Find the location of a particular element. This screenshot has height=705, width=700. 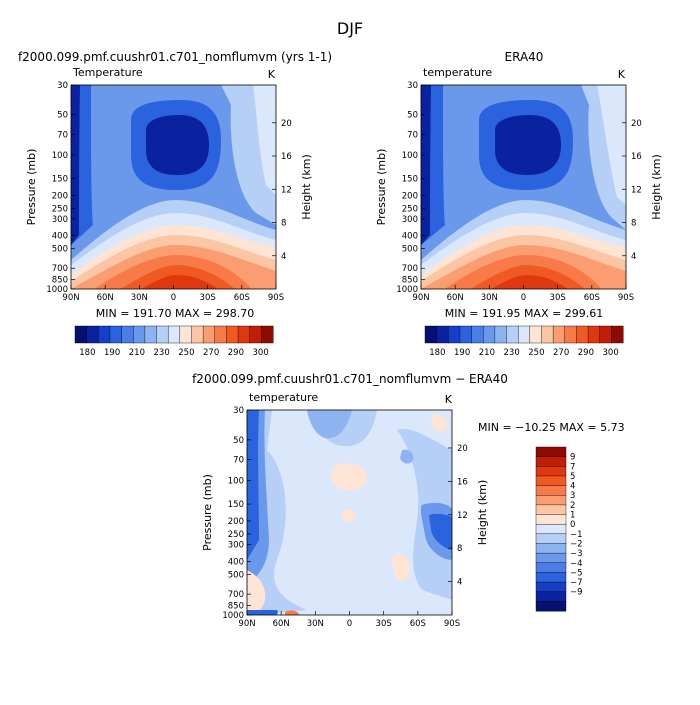

panel-model-xtick-label: 30N is located at coordinates (139, 298).